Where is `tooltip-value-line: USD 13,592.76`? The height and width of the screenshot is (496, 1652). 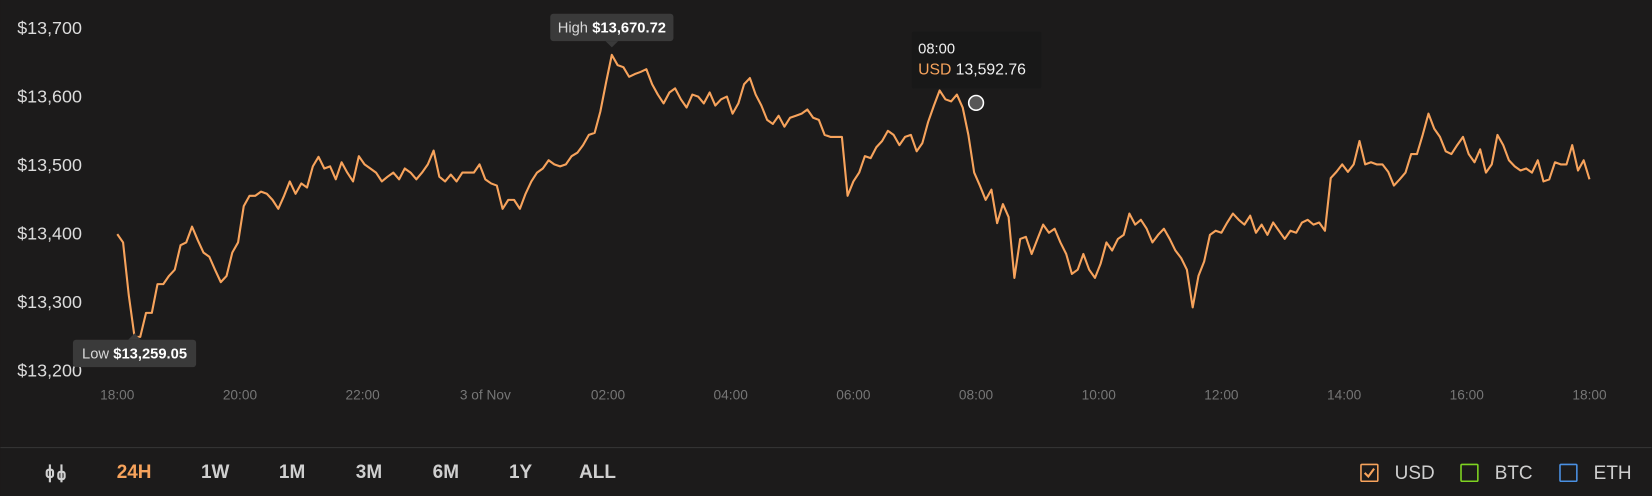 tooltip-value-line: USD 13,592.76 is located at coordinates (972, 70).